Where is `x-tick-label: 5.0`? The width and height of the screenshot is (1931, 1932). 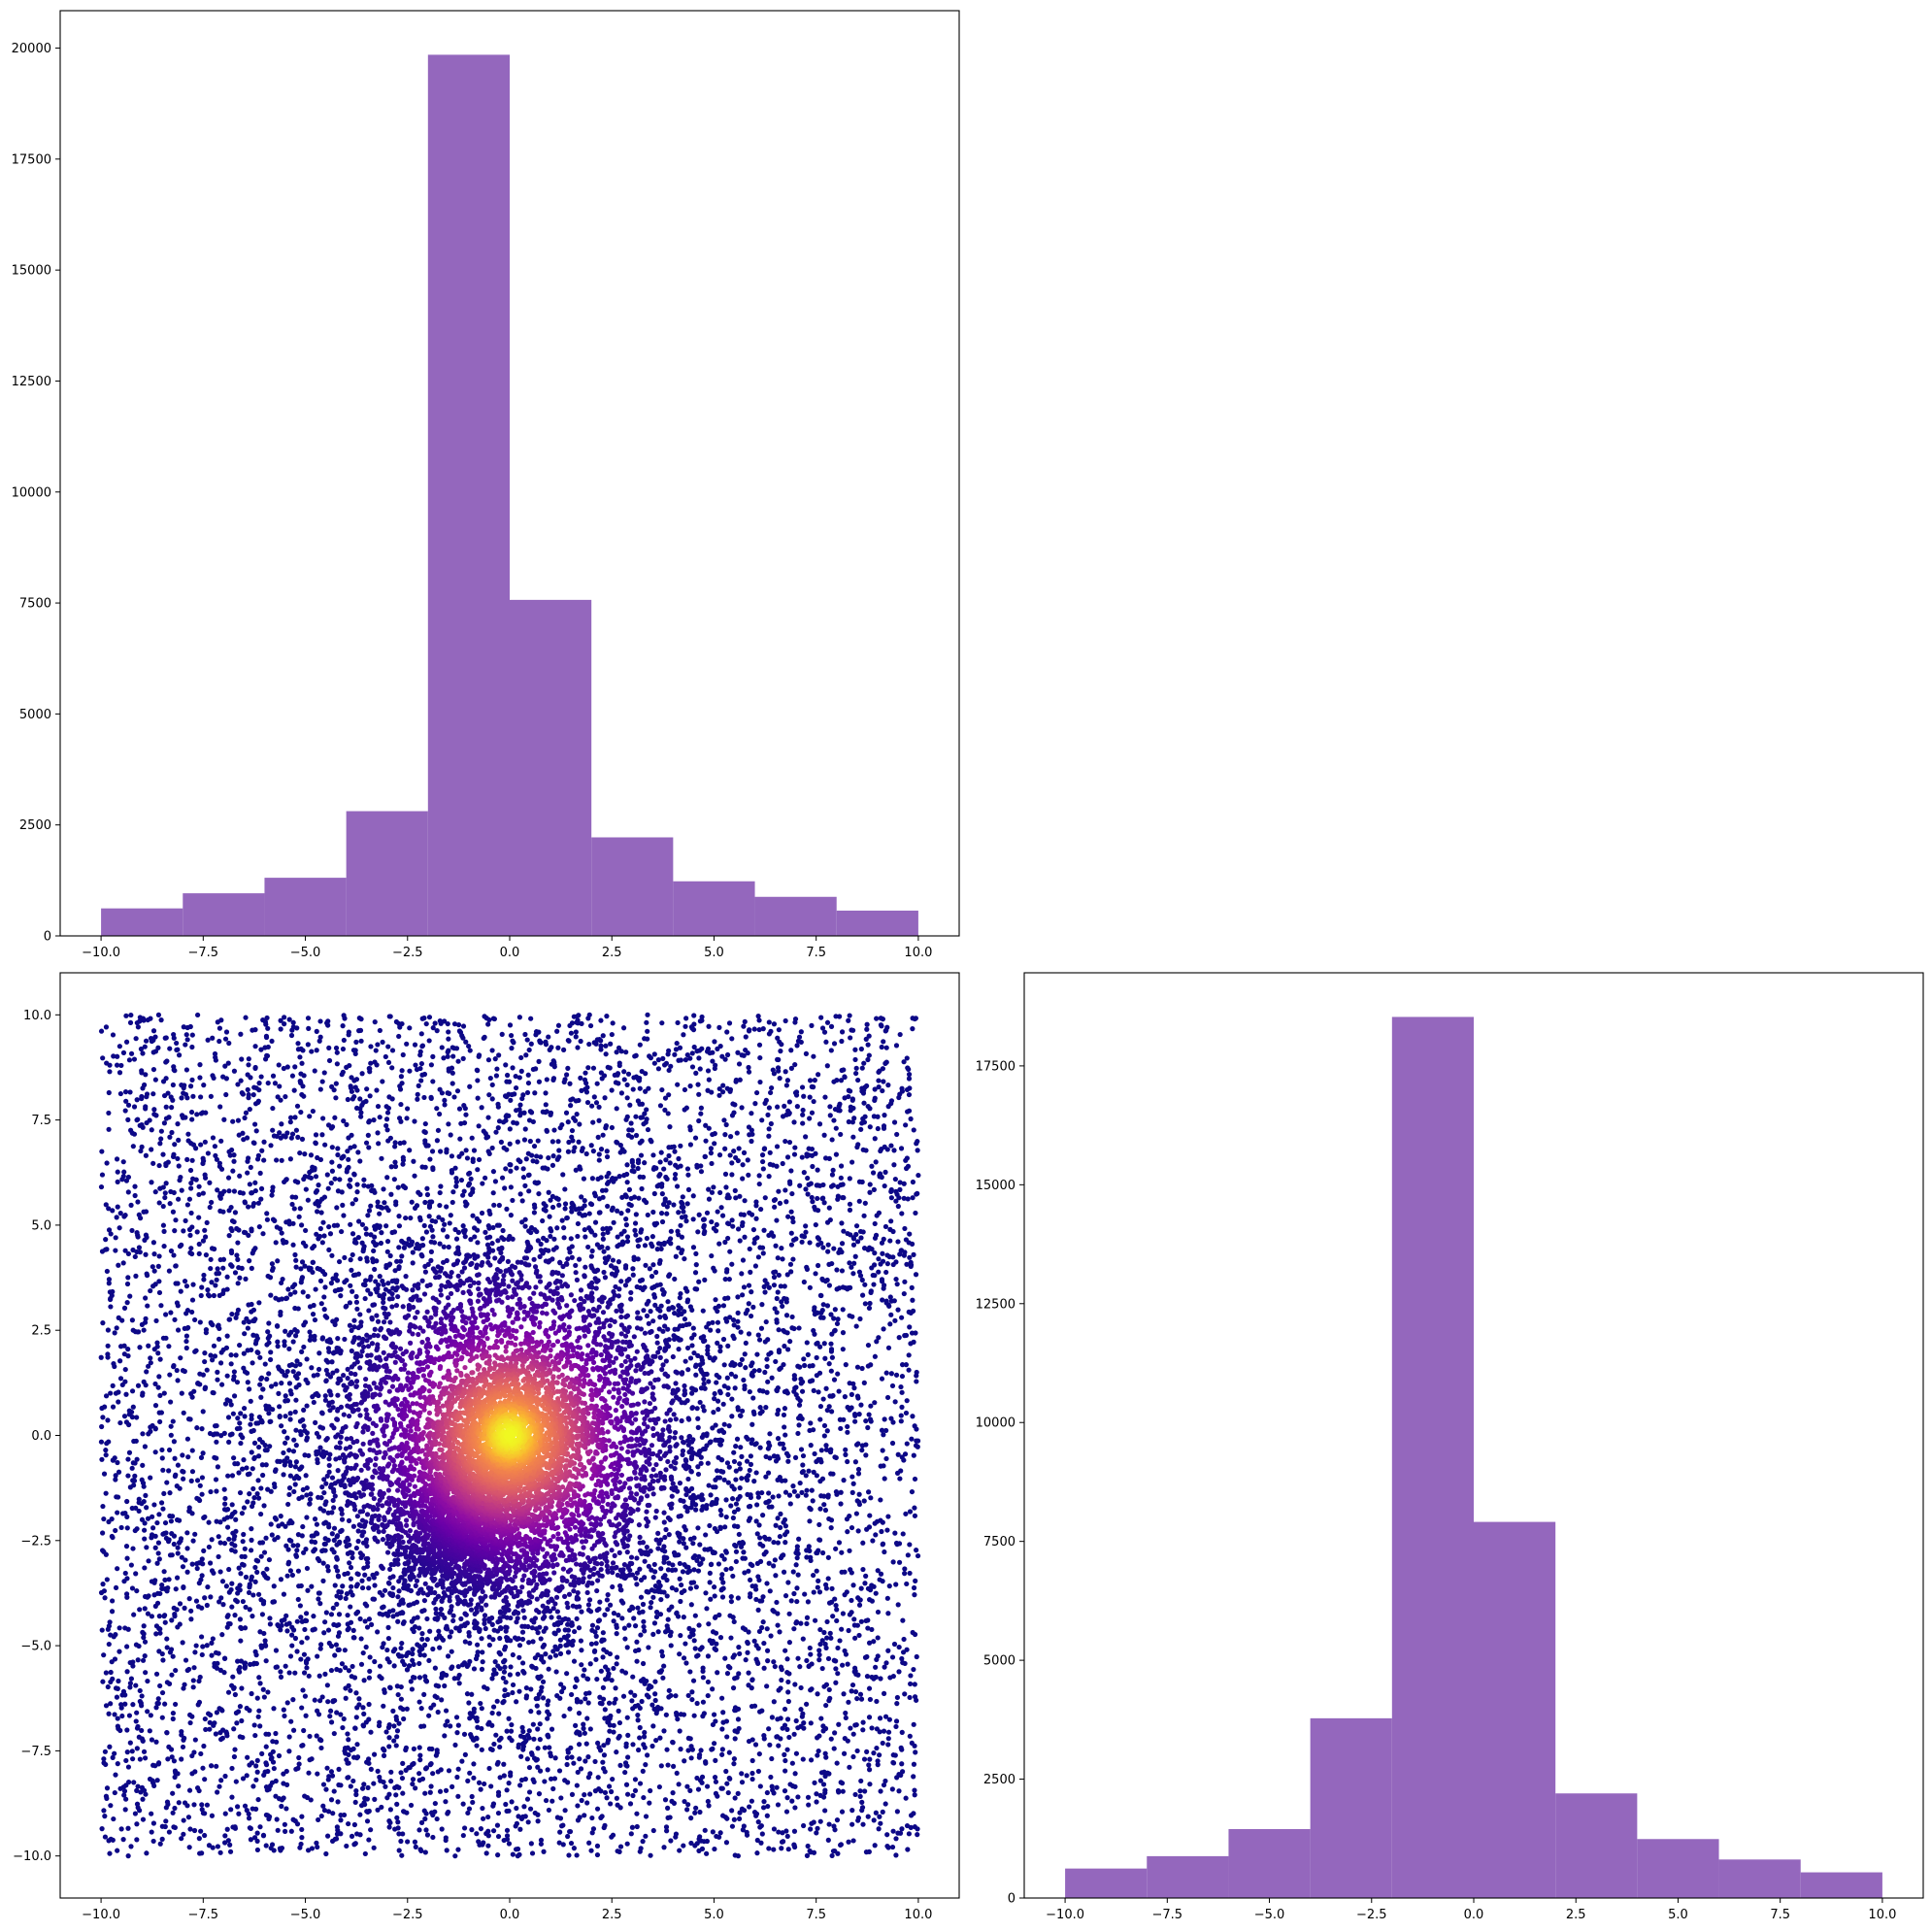
x-tick-label: 5.0 is located at coordinates (714, 953).